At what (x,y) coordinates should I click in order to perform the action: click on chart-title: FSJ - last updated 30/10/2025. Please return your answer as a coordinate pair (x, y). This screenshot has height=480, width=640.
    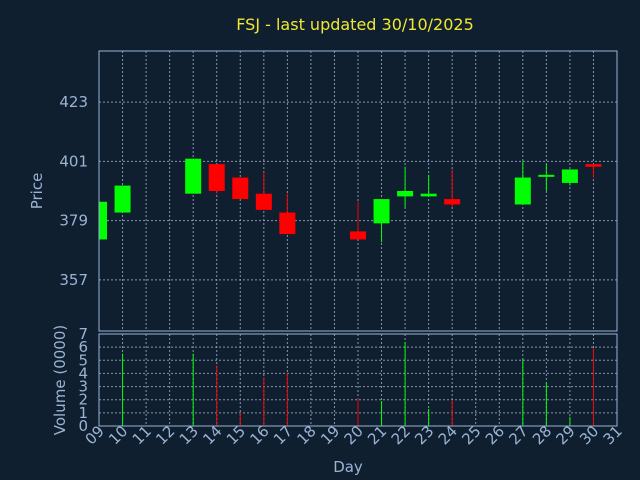
    Looking at the image, I should click on (355, 24).